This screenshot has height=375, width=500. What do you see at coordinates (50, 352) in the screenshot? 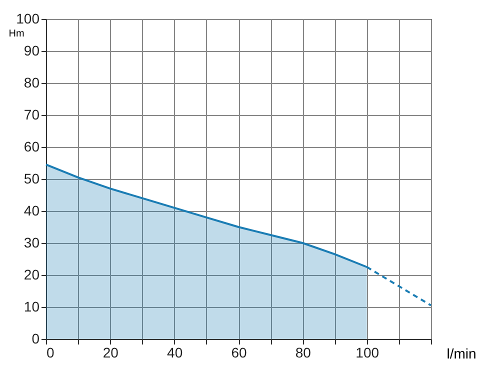
I see `x-tick-label: 0` at bounding box center [50, 352].